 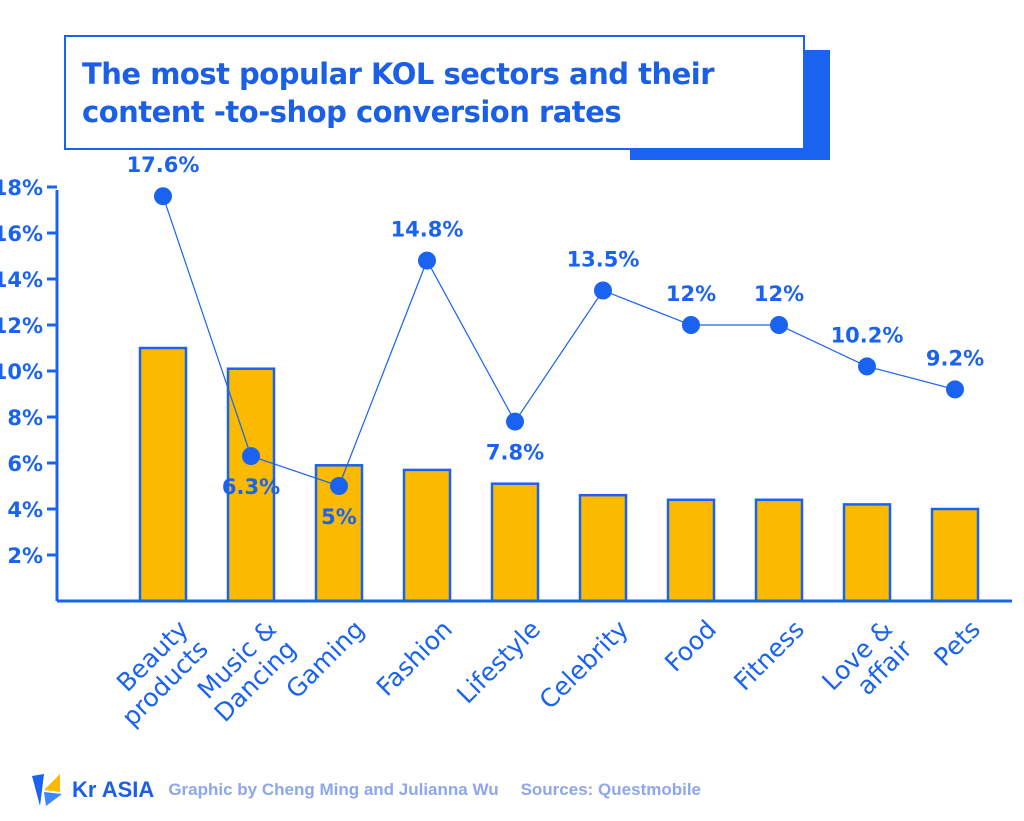 I want to click on point-label-0: 17.6%, so click(x=163, y=165).